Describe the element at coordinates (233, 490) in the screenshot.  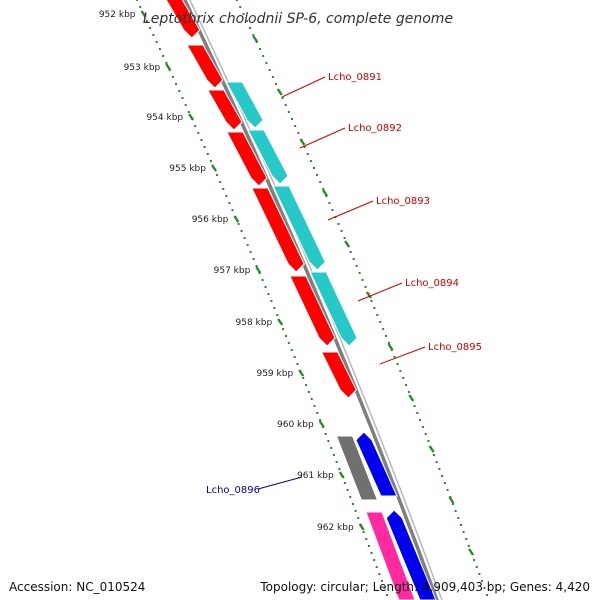
I see `gene-label: Lcho_0896` at that location.